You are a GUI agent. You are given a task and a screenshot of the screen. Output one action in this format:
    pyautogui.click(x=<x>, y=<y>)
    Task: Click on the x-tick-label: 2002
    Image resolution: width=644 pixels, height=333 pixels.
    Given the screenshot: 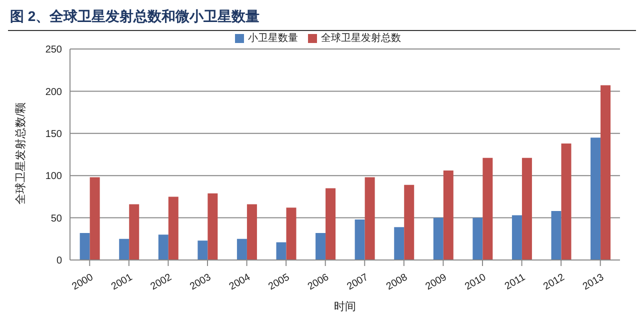 What is the action you would take?
    pyautogui.click(x=161, y=282)
    